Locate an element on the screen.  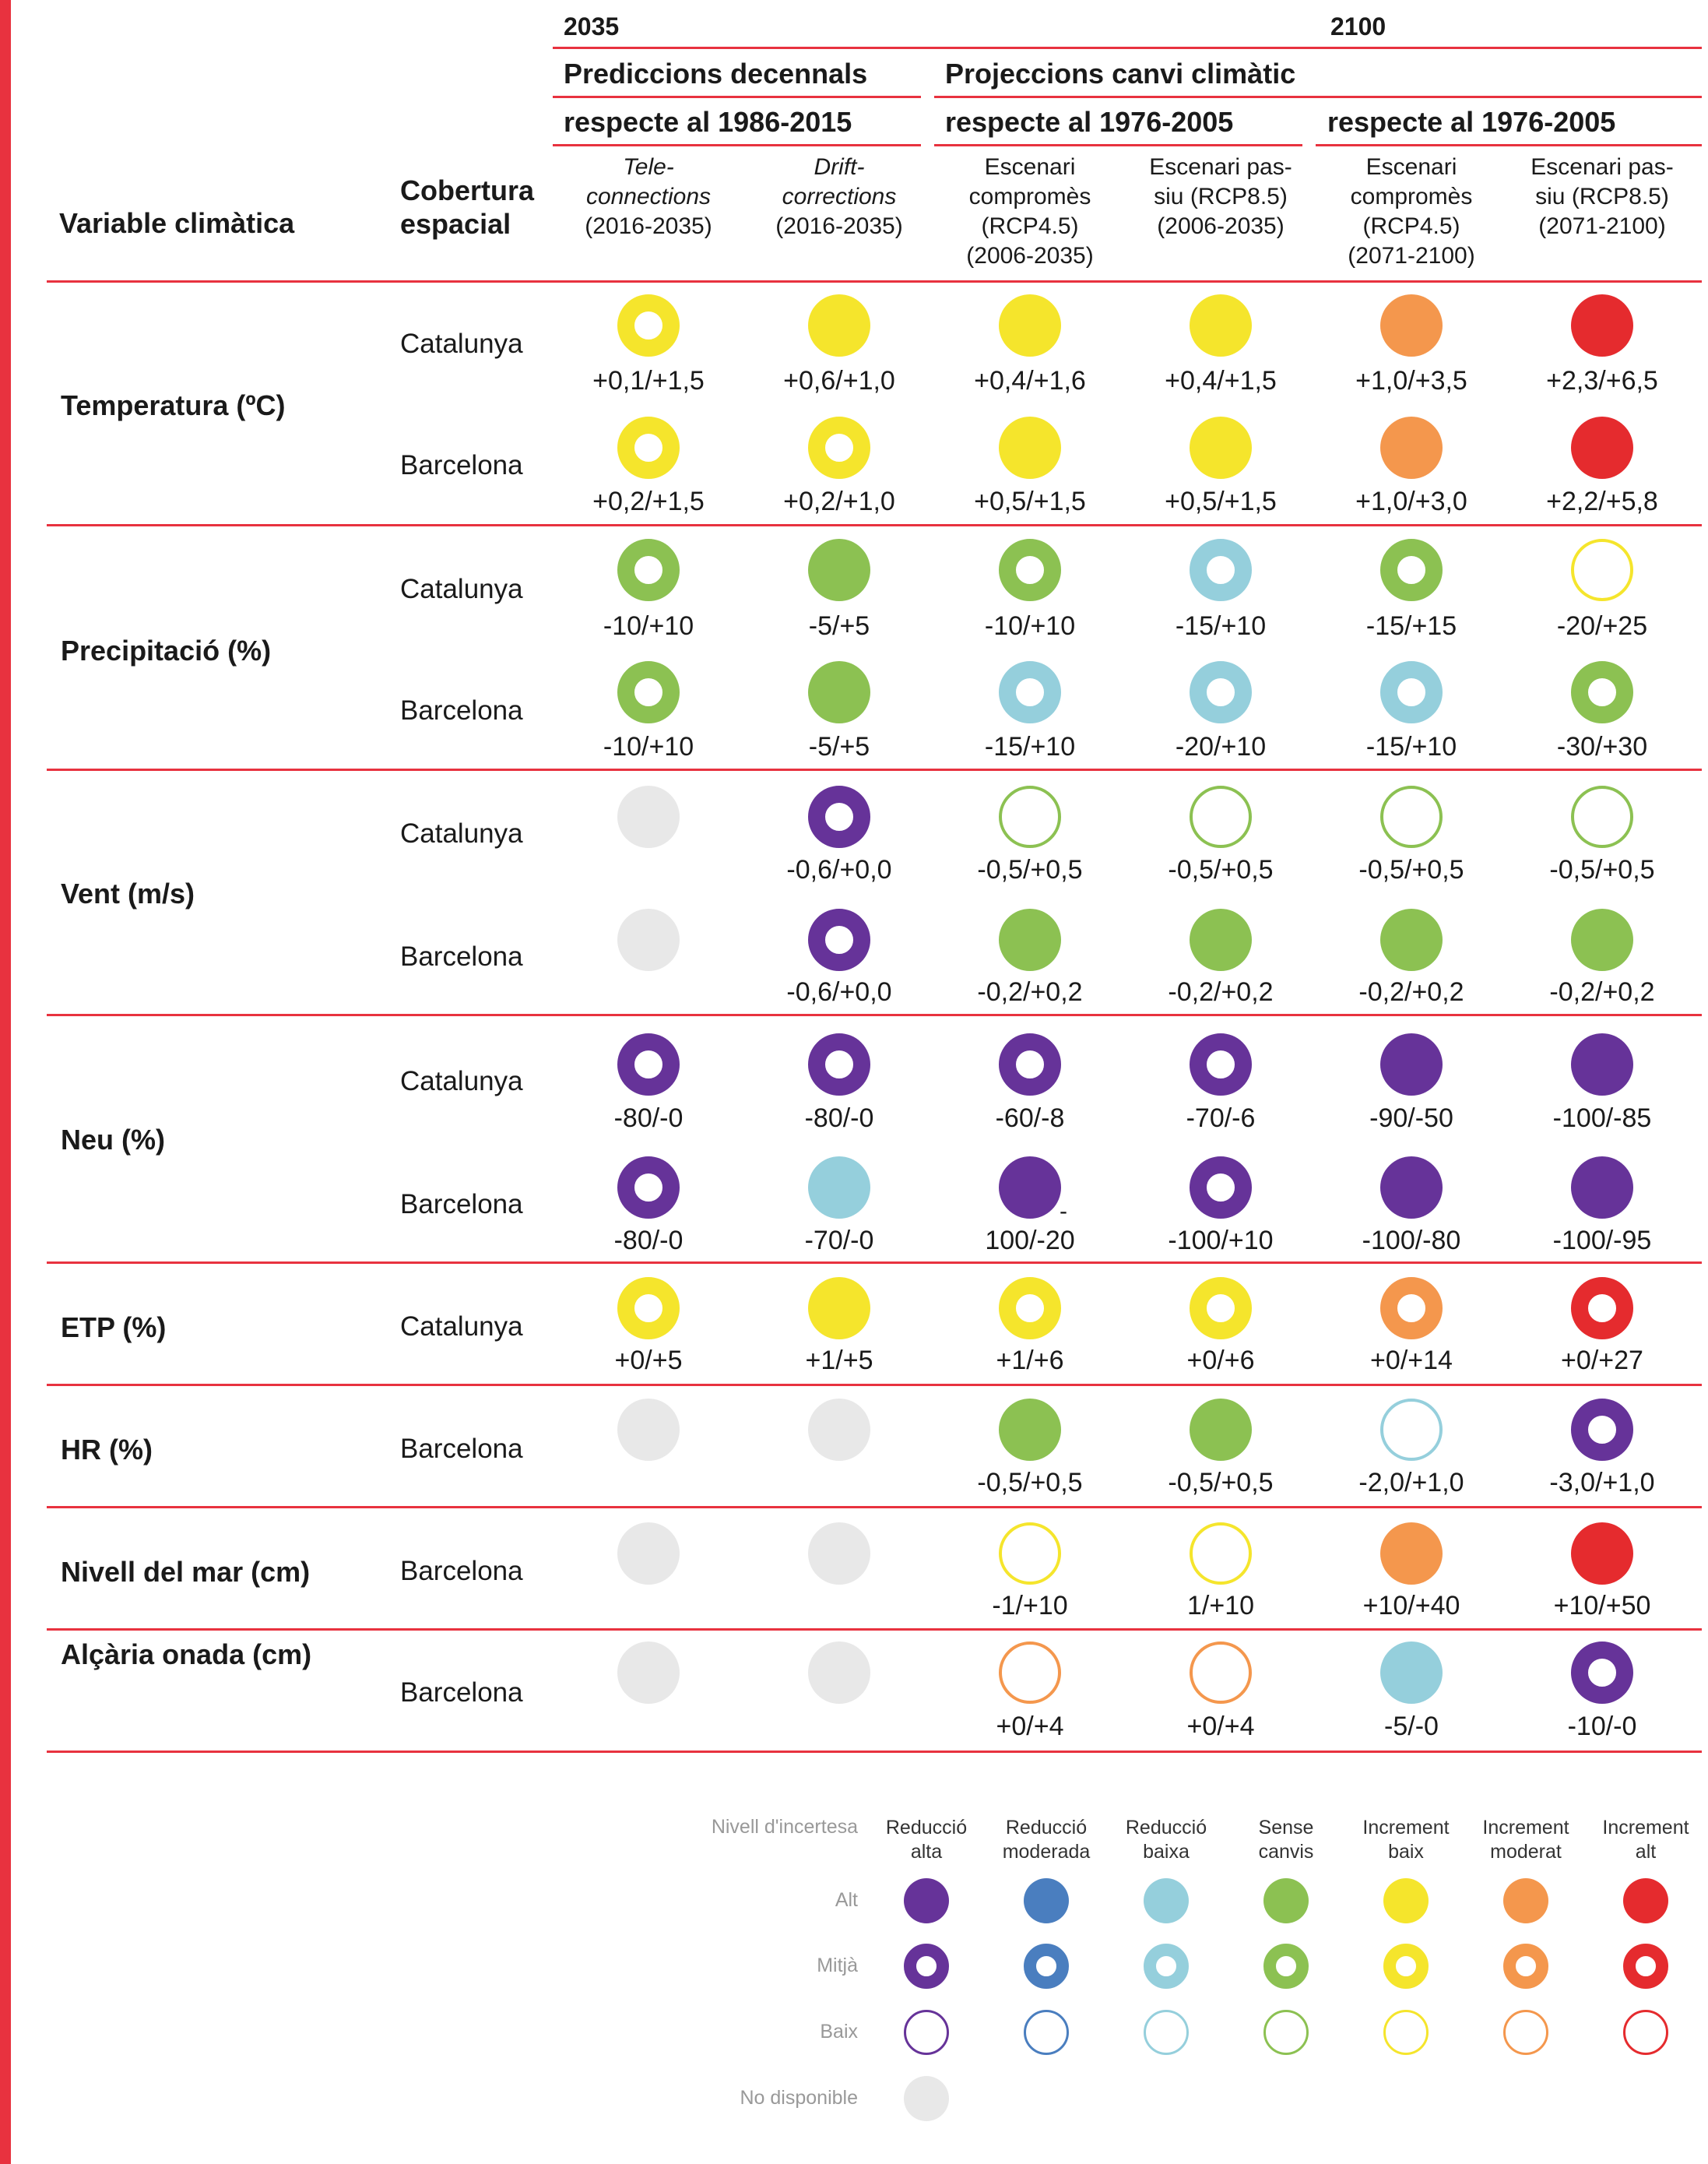
value-range: -70/-6 is located at coordinates (1221, 1118).